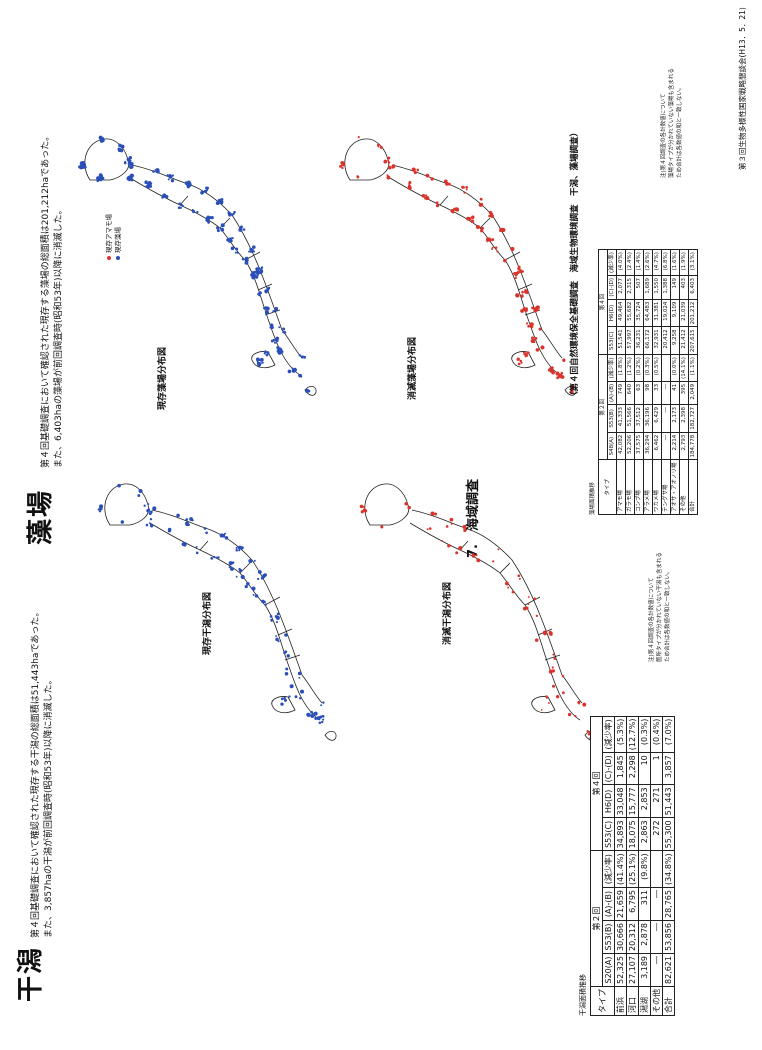 The image size is (762, 1050). What do you see at coordinates (621, 340) in the screenshot?
I see `table-cell: 51,541` at bounding box center [621, 340].